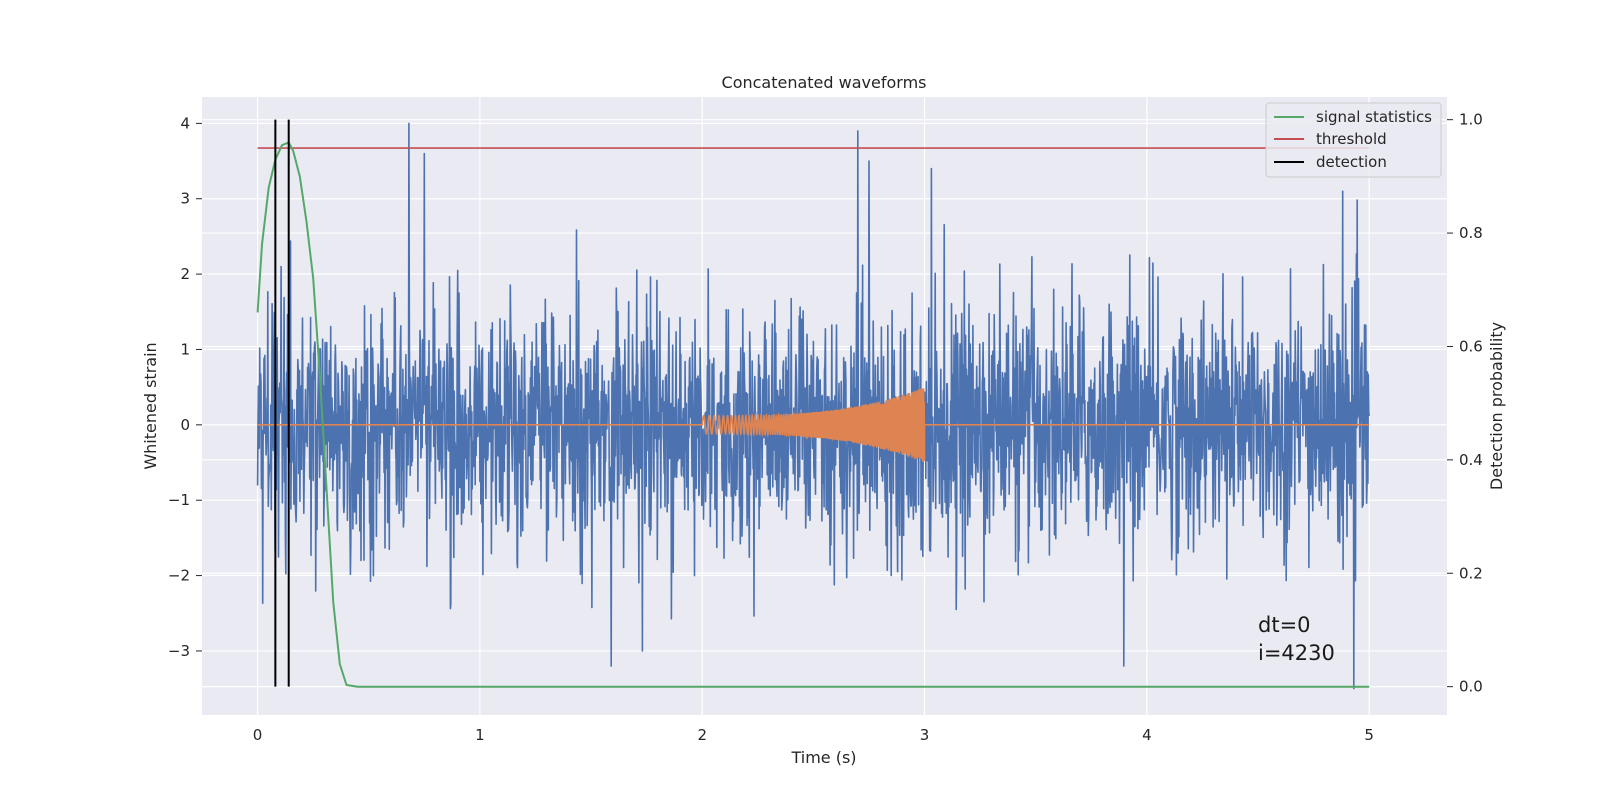 The height and width of the screenshot is (800, 1600). What do you see at coordinates (702, 735) in the screenshot?
I see `x-tick-label: 2` at bounding box center [702, 735].